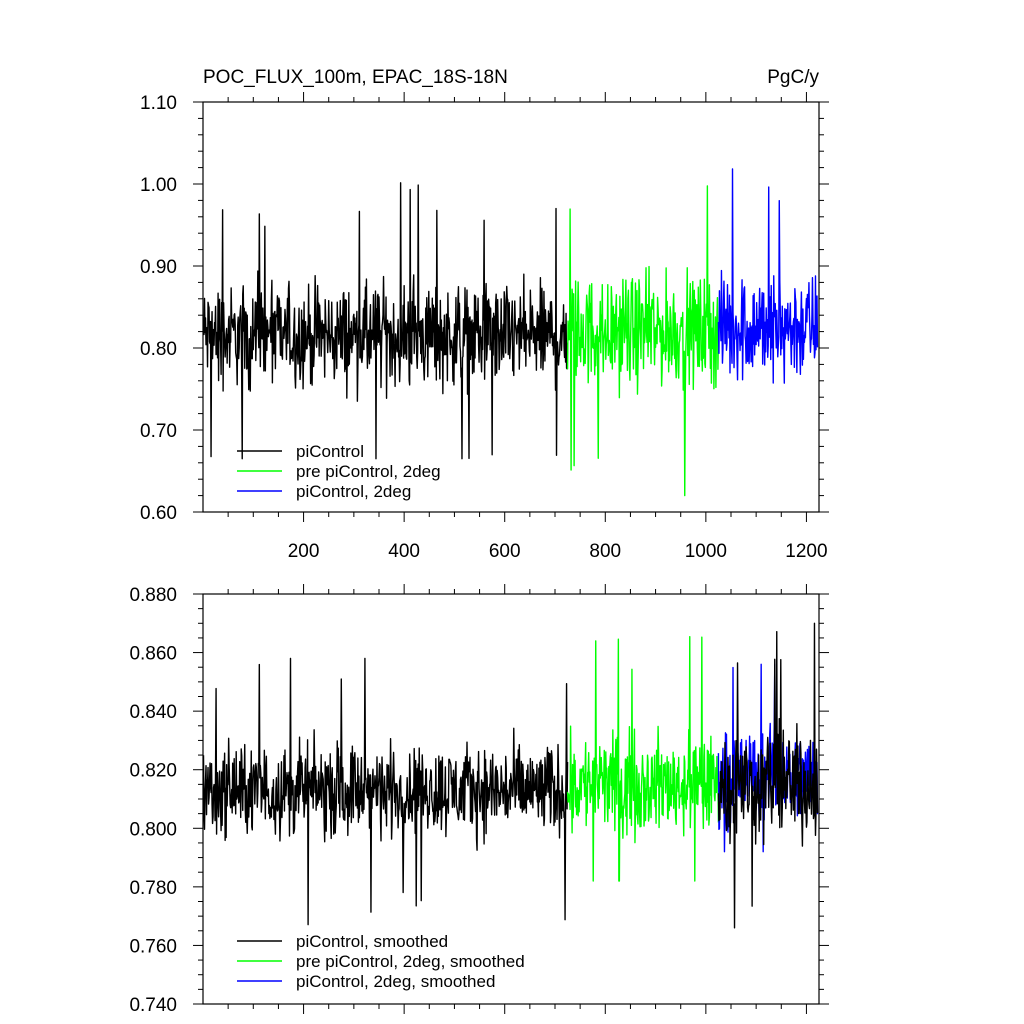 This screenshot has width=1024, height=1024. What do you see at coordinates (304, 551) in the screenshot?
I see `x-tick-label: 200` at bounding box center [304, 551].